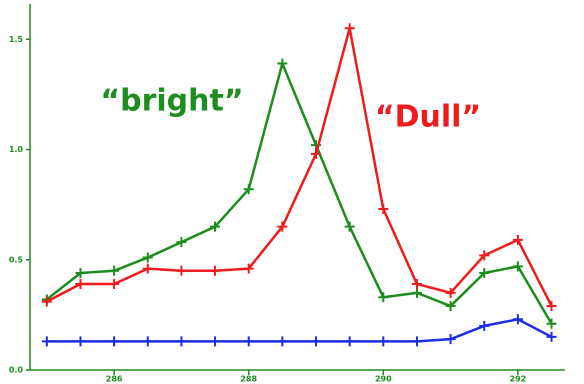  What do you see at coordinates (383, 379) in the screenshot?
I see `x-tick-label: 290` at bounding box center [383, 379].